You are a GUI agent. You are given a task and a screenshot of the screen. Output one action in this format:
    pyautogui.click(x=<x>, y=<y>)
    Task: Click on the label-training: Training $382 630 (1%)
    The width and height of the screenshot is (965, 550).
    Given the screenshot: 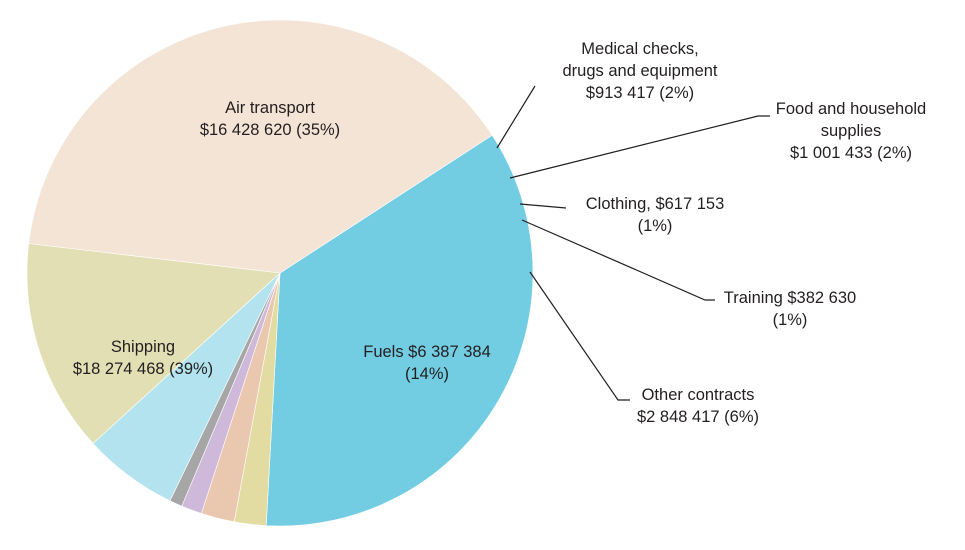 What is the action you would take?
    pyautogui.click(x=790, y=309)
    